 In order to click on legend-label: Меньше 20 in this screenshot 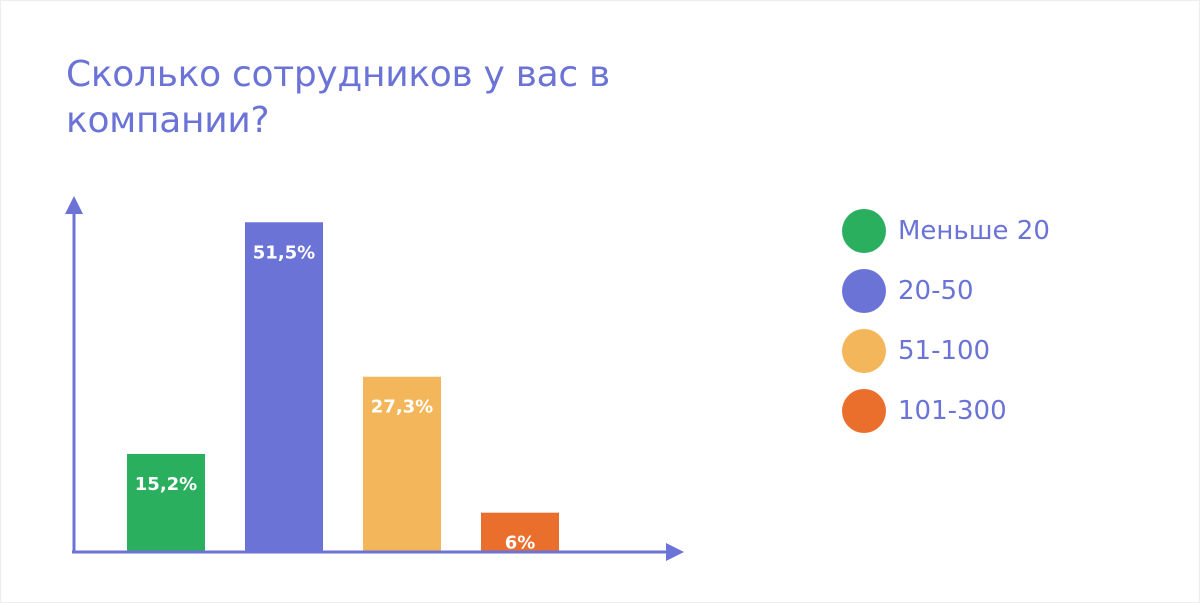, I will do `click(974, 231)`.